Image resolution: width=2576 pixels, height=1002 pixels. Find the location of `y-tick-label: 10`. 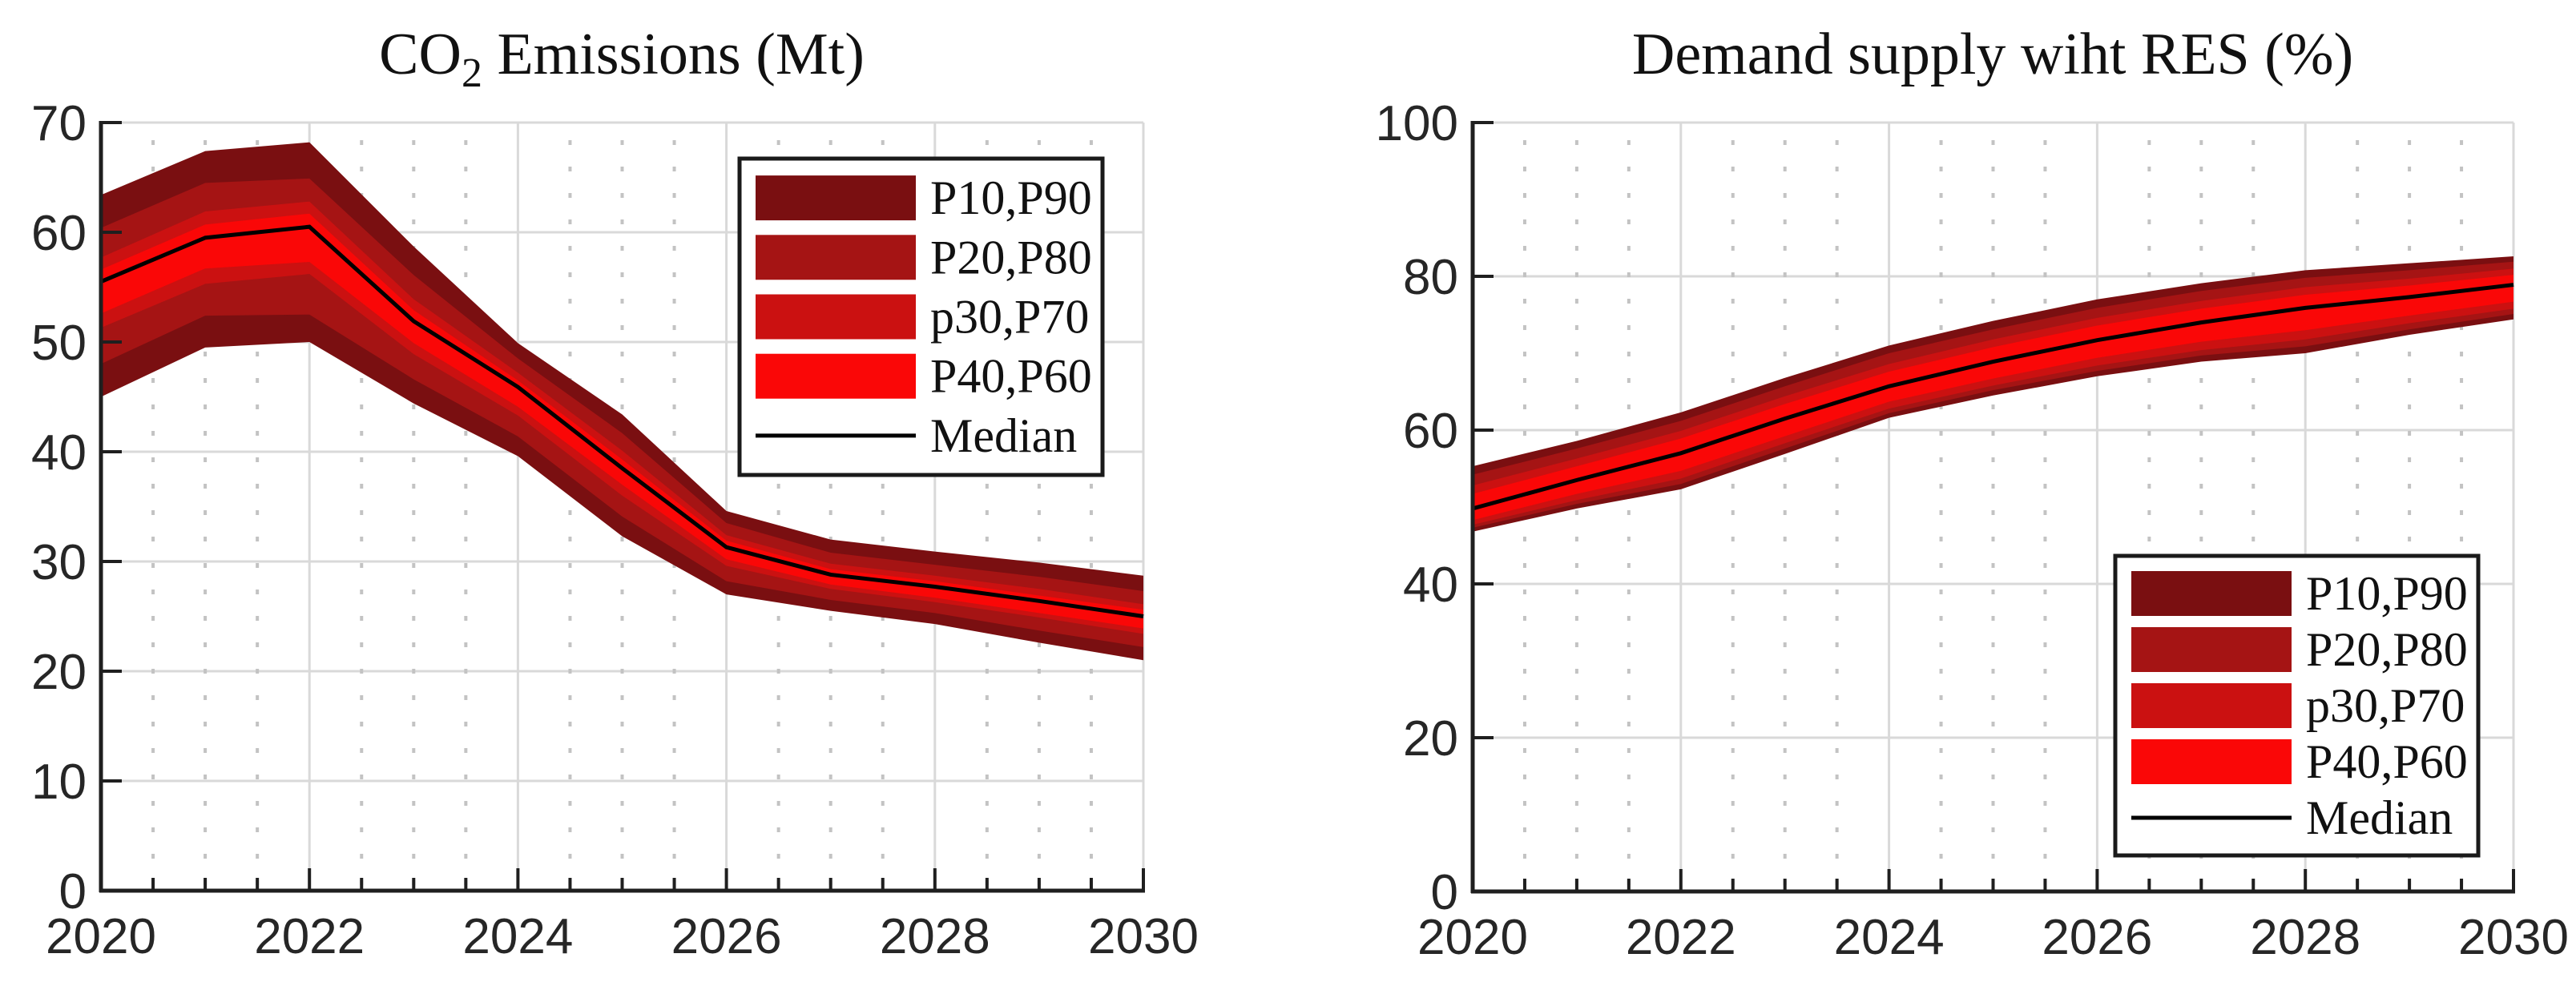

y-tick-label: 10 is located at coordinates (59, 782).